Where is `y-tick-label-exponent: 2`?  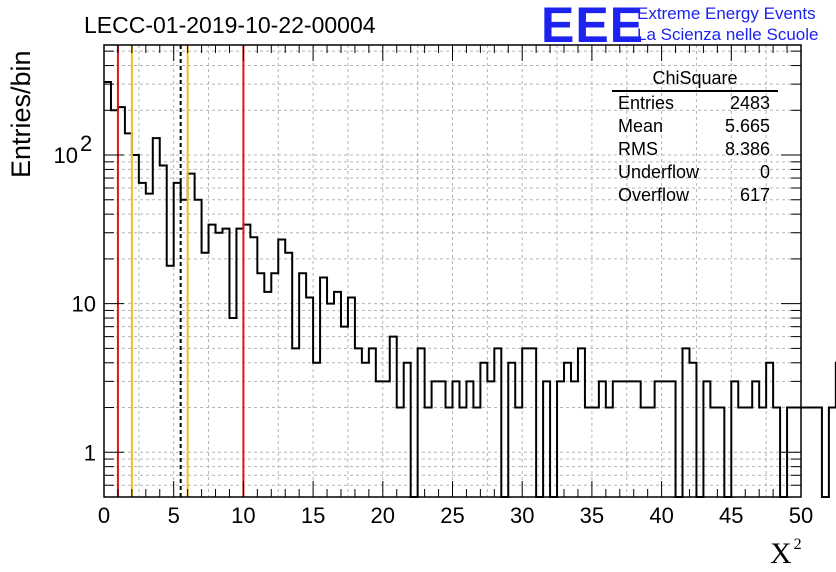 y-tick-label-exponent: 2 is located at coordinates (86, 143).